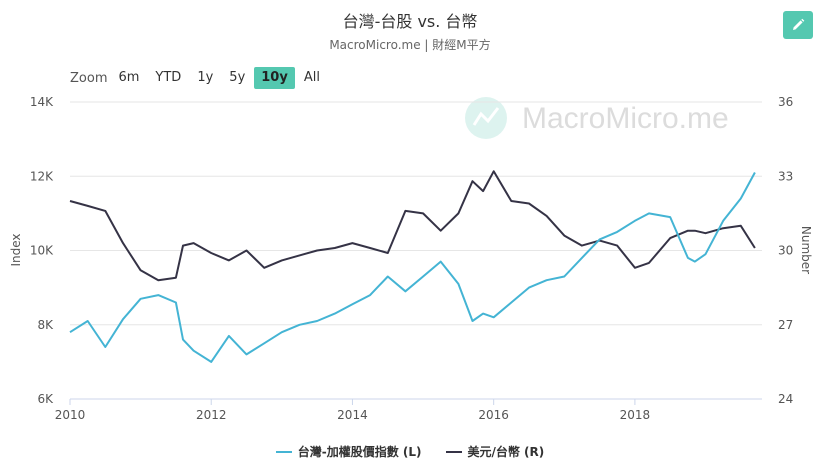 This screenshot has height=471, width=820. I want to click on zoom-10y-button: 10y, so click(274, 78).